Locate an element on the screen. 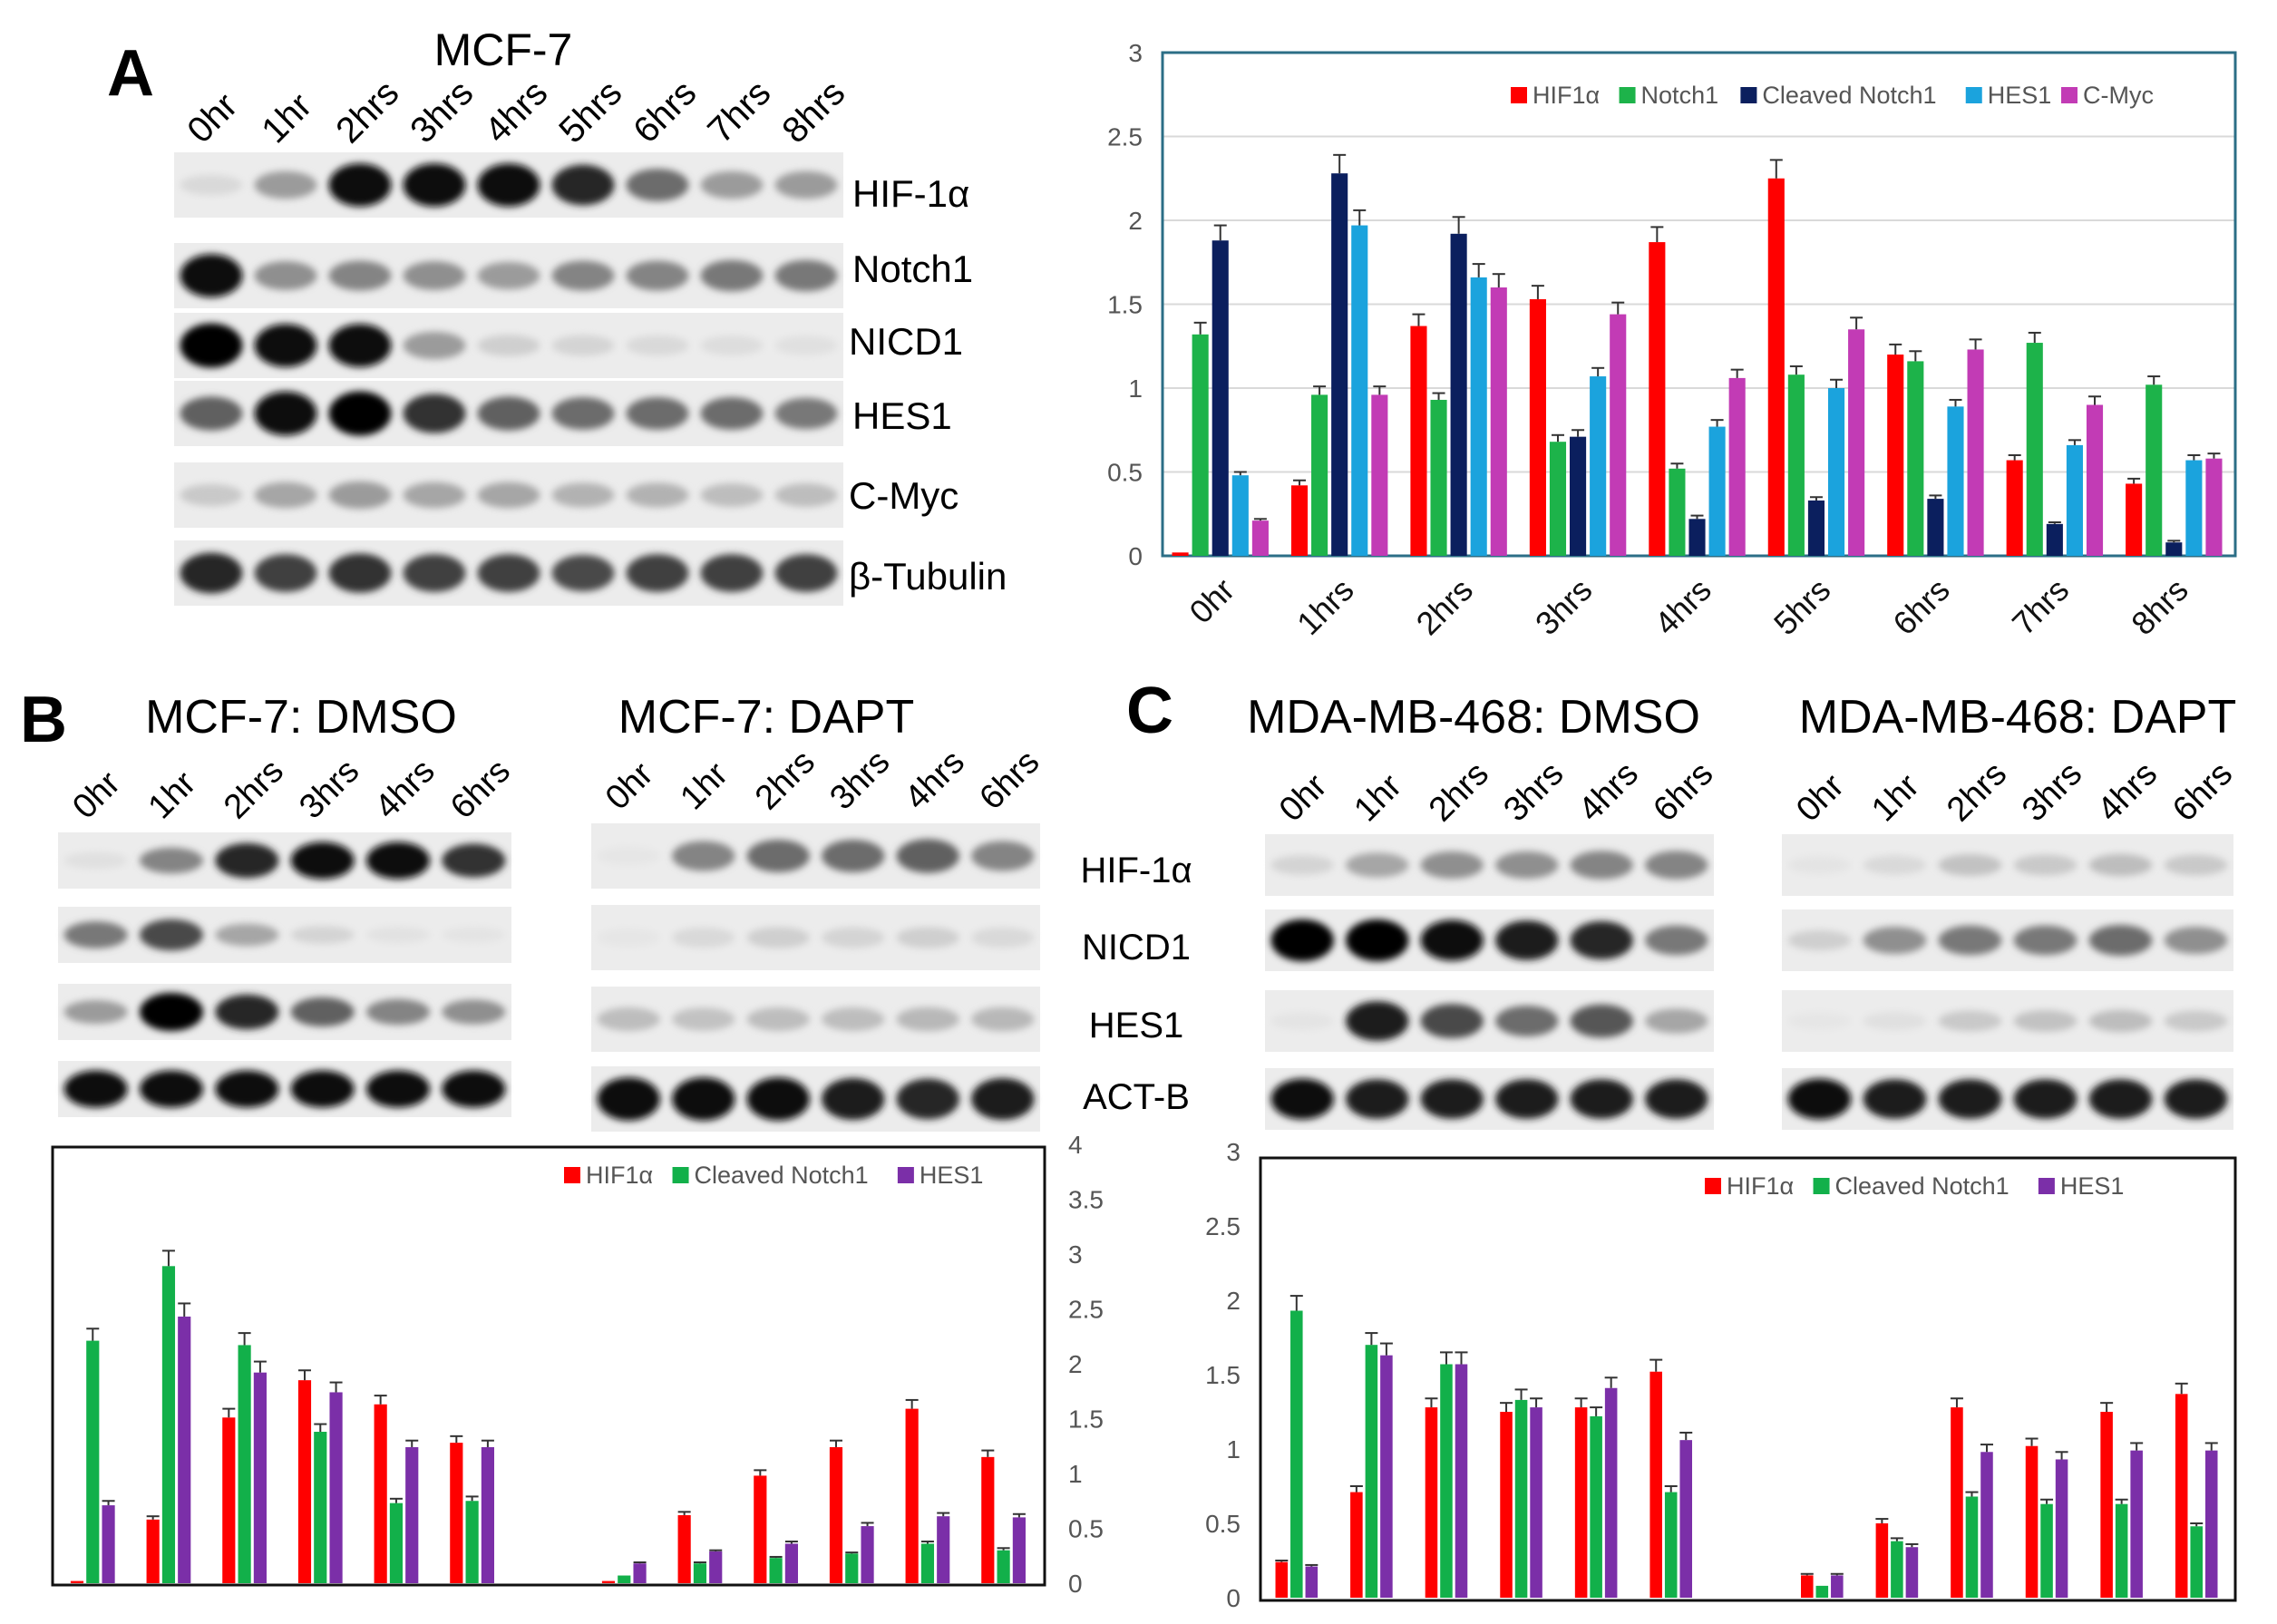 This screenshot has height=1624, width=2277. chart-frame is located at coordinates (548, 1366).